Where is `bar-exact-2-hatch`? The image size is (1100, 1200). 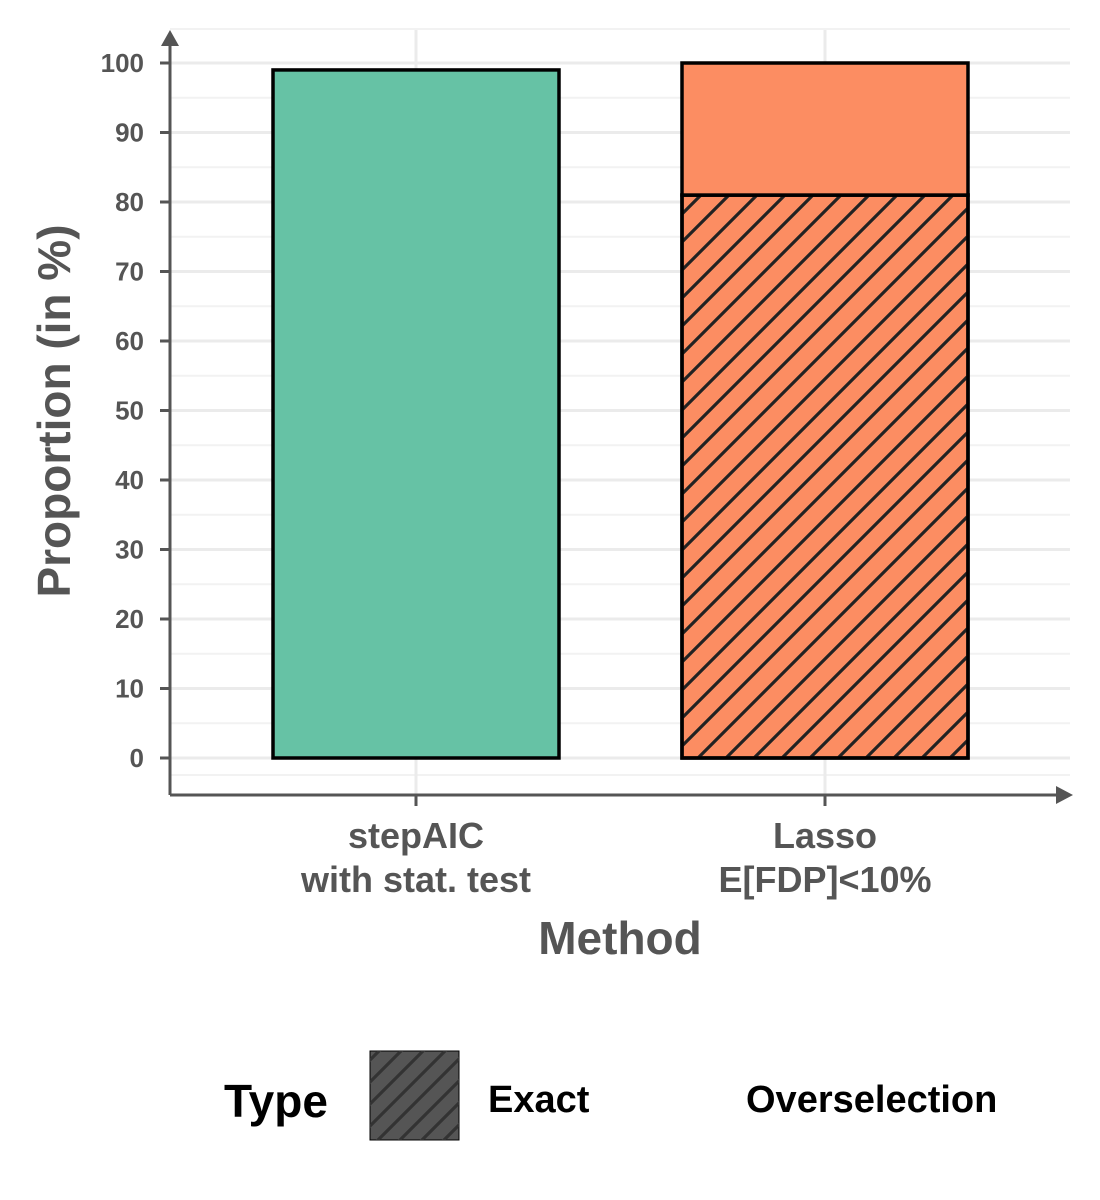 bar-exact-2-hatch is located at coordinates (825, 476).